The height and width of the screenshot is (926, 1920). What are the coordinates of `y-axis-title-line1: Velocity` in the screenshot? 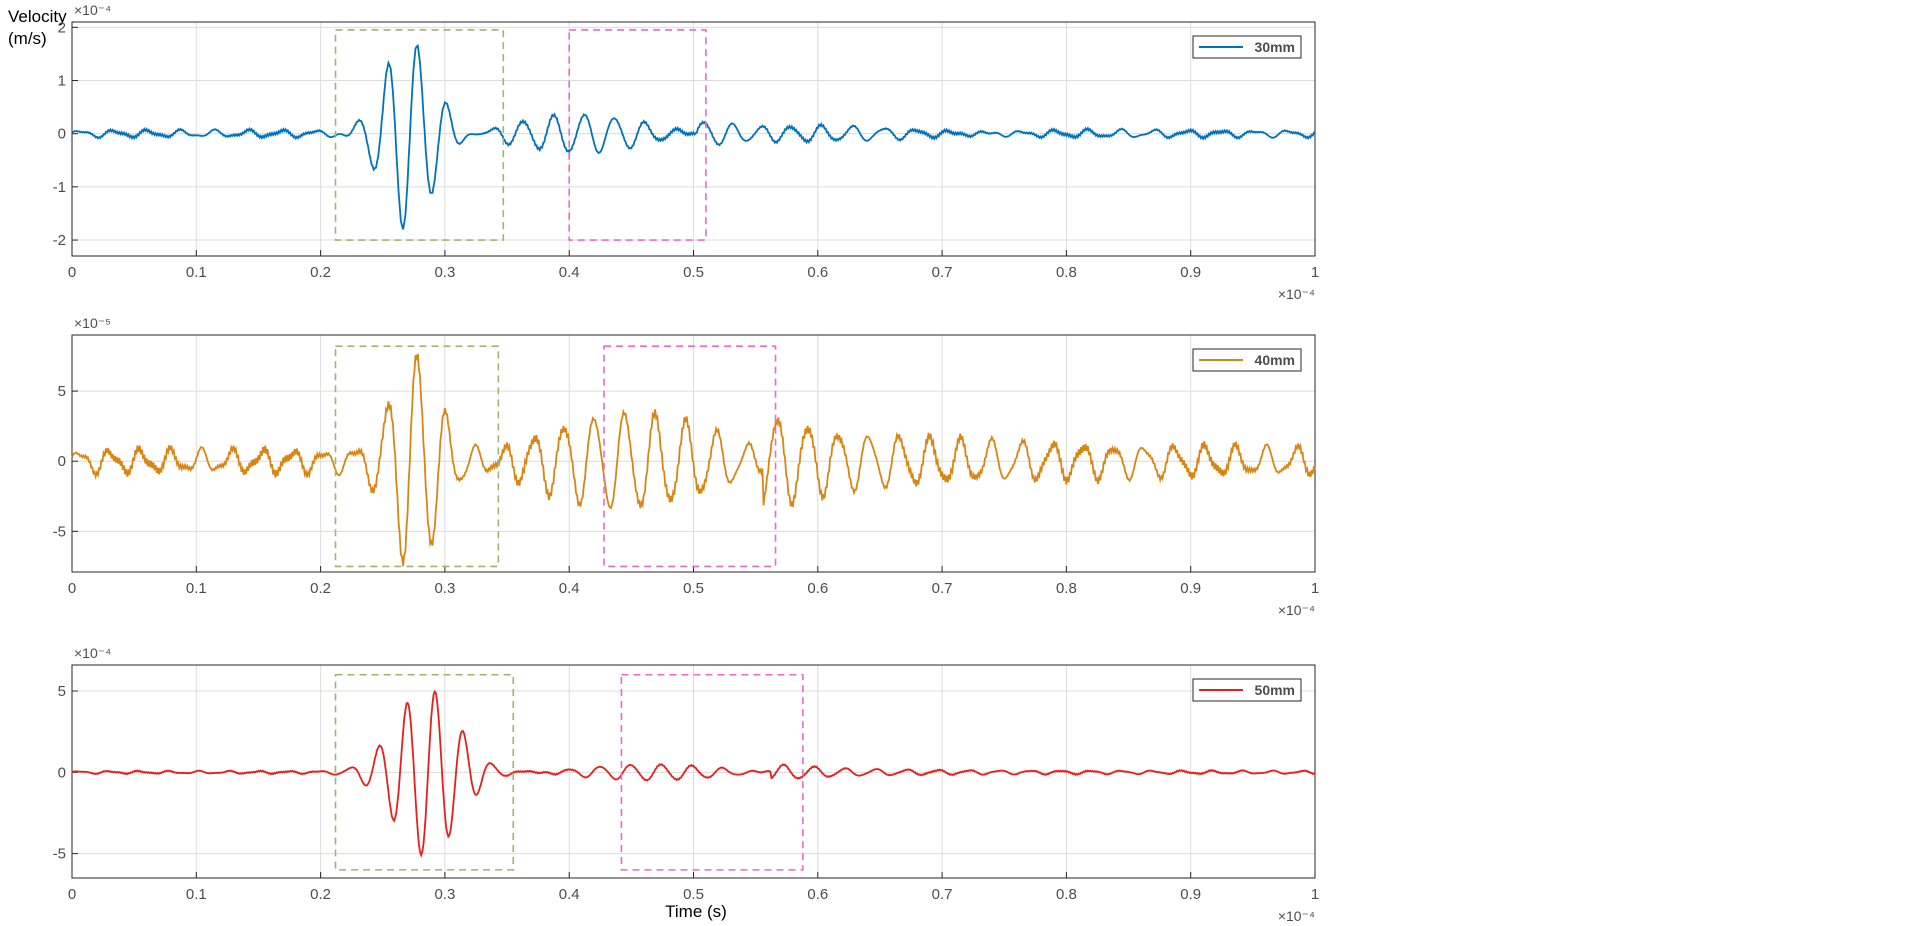 It's located at (37, 16).